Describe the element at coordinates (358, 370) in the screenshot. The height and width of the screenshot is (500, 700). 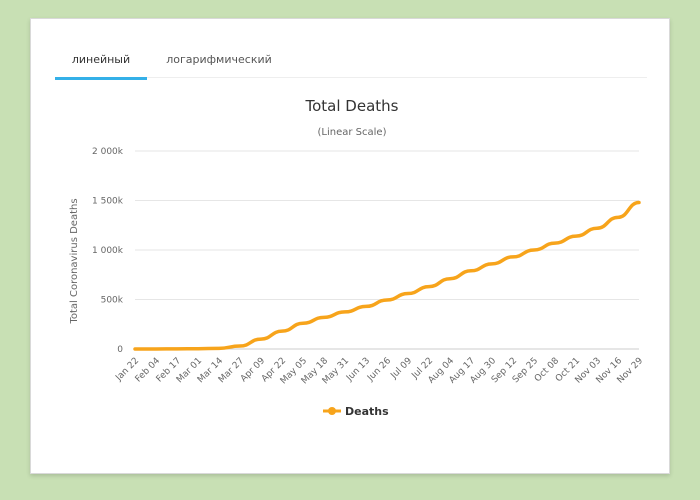
I see `x-tick-label: Jun 13` at that location.